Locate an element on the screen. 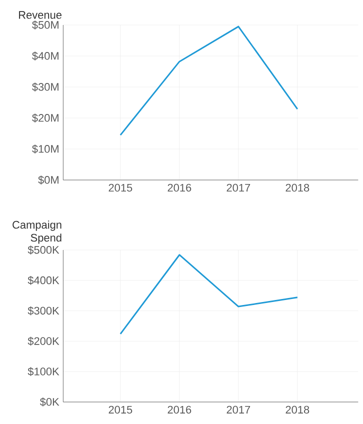 This screenshot has height=424, width=363. y-tick-label: $30M is located at coordinates (45, 87).